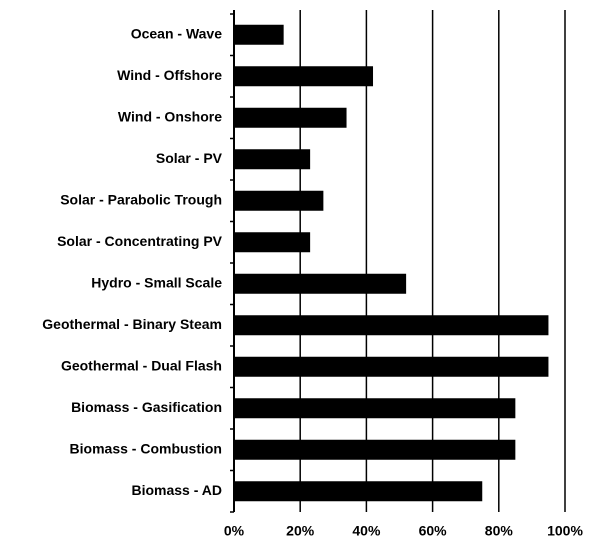  Describe the element at coordinates (177, 33) in the screenshot. I see `y-tick-label: Ocean - Wave` at that location.